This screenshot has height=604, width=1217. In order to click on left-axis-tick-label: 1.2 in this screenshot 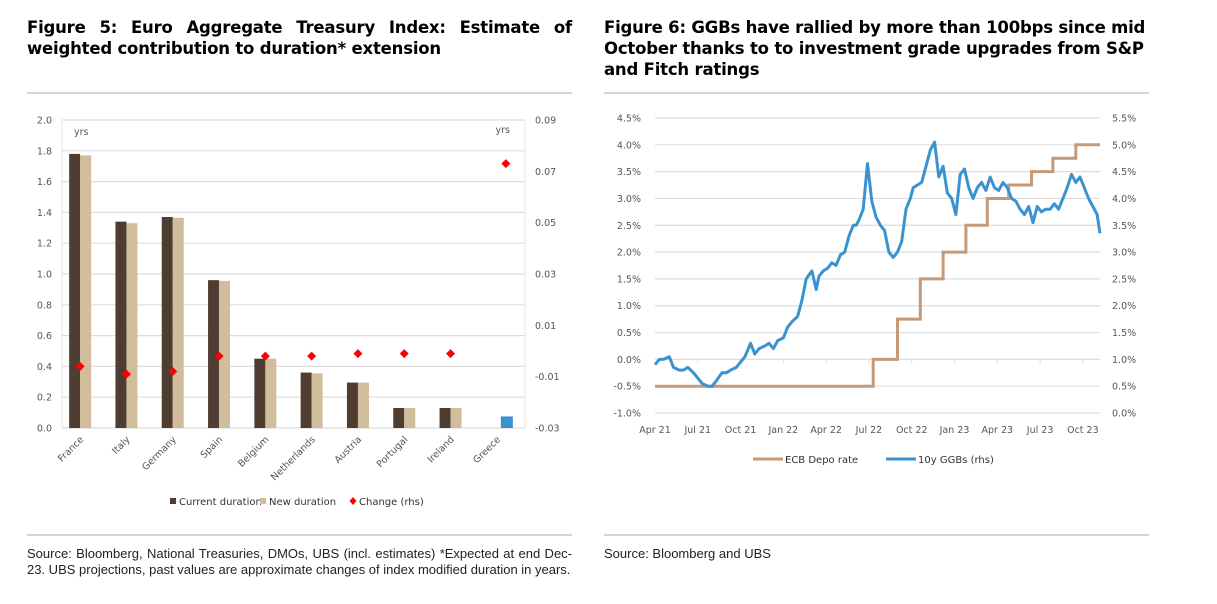, I will do `click(44, 244)`.